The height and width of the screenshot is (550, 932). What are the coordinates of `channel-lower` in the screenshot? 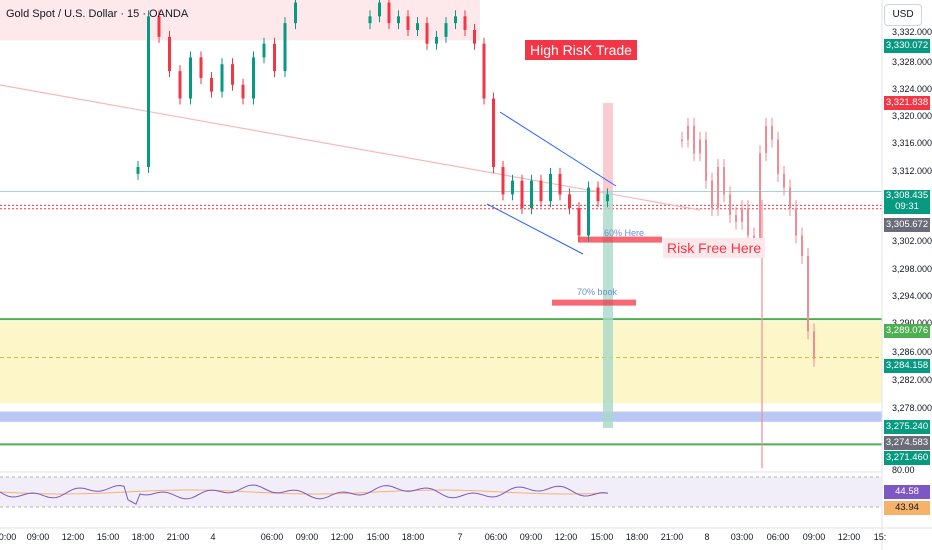 It's located at (535, 229).